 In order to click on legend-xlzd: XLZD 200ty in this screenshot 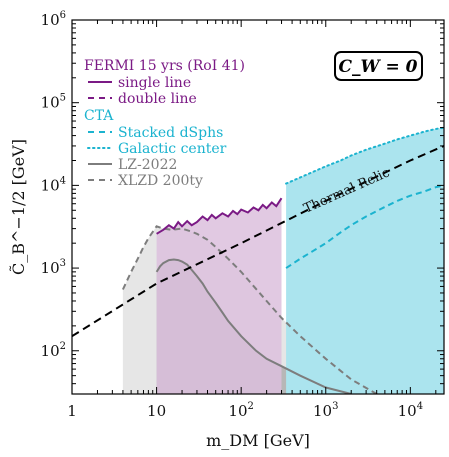, I will do `click(160, 181)`.